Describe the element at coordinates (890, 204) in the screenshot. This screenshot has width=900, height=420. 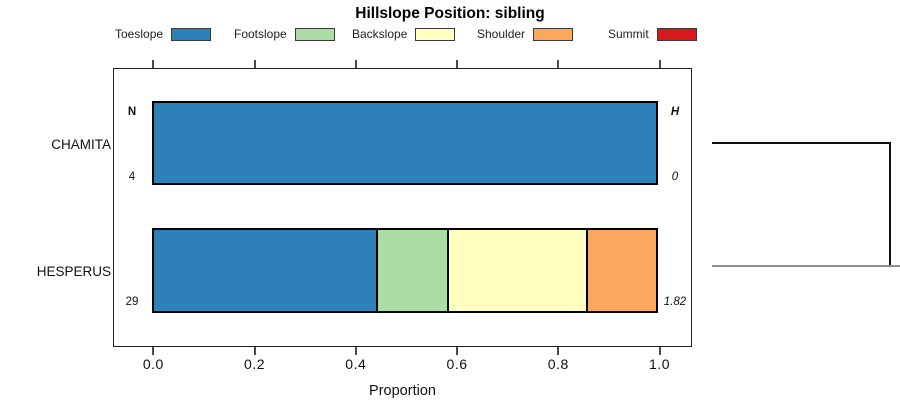
I see `dendrogram-join` at that location.